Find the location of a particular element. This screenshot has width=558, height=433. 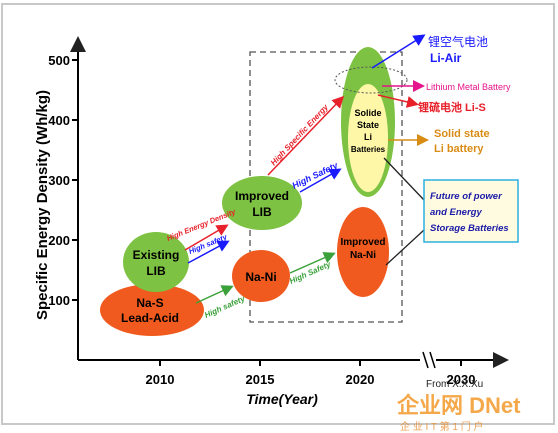

solid-state-callout-line1: Solid state is located at coordinates (462, 134).